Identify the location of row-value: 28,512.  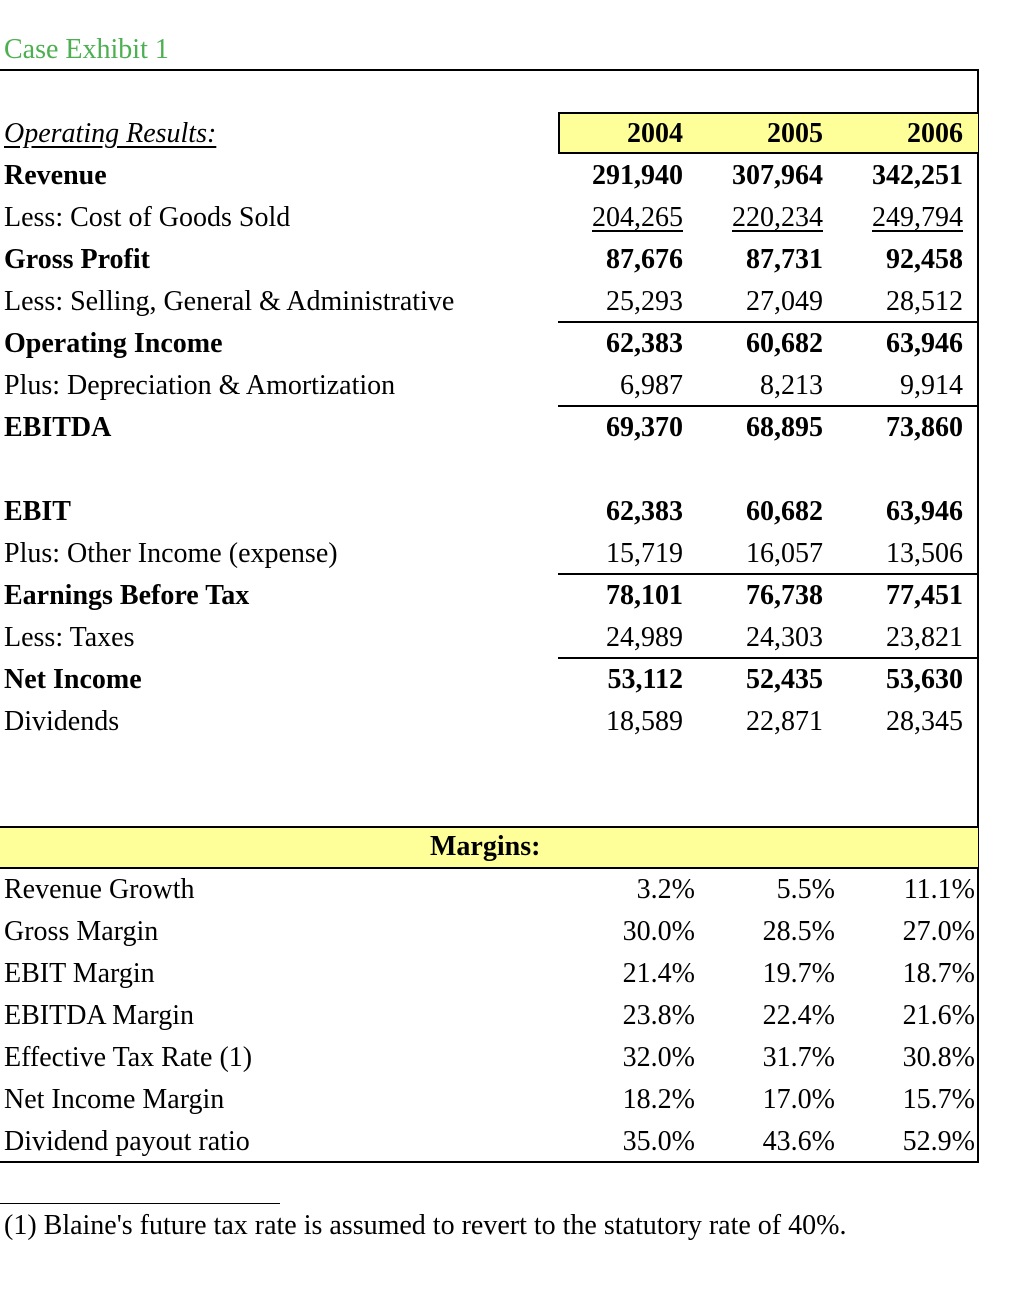
(924, 301).